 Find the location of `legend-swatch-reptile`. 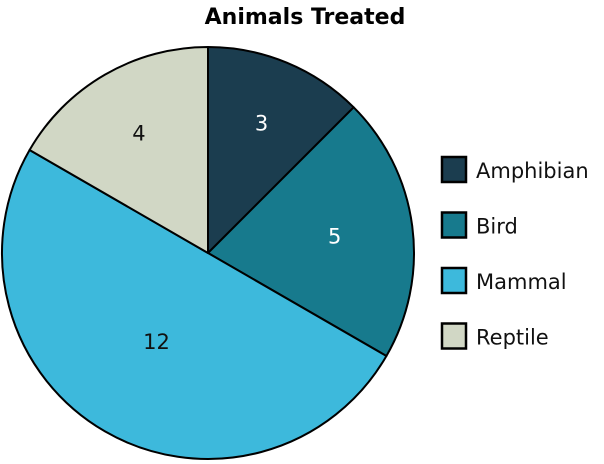

legend-swatch-reptile is located at coordinates (454, 336).